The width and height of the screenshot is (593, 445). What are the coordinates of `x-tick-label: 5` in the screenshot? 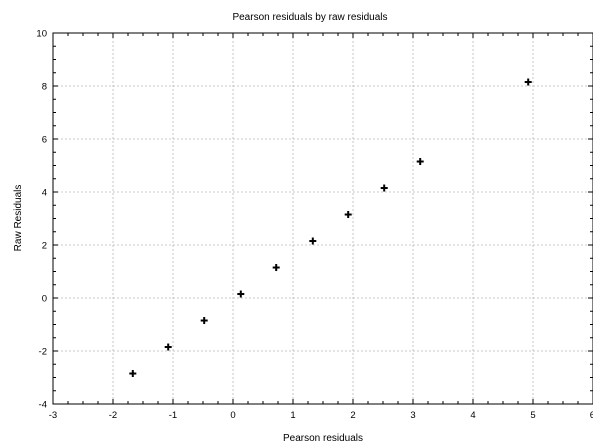 It's located at (532, 415).